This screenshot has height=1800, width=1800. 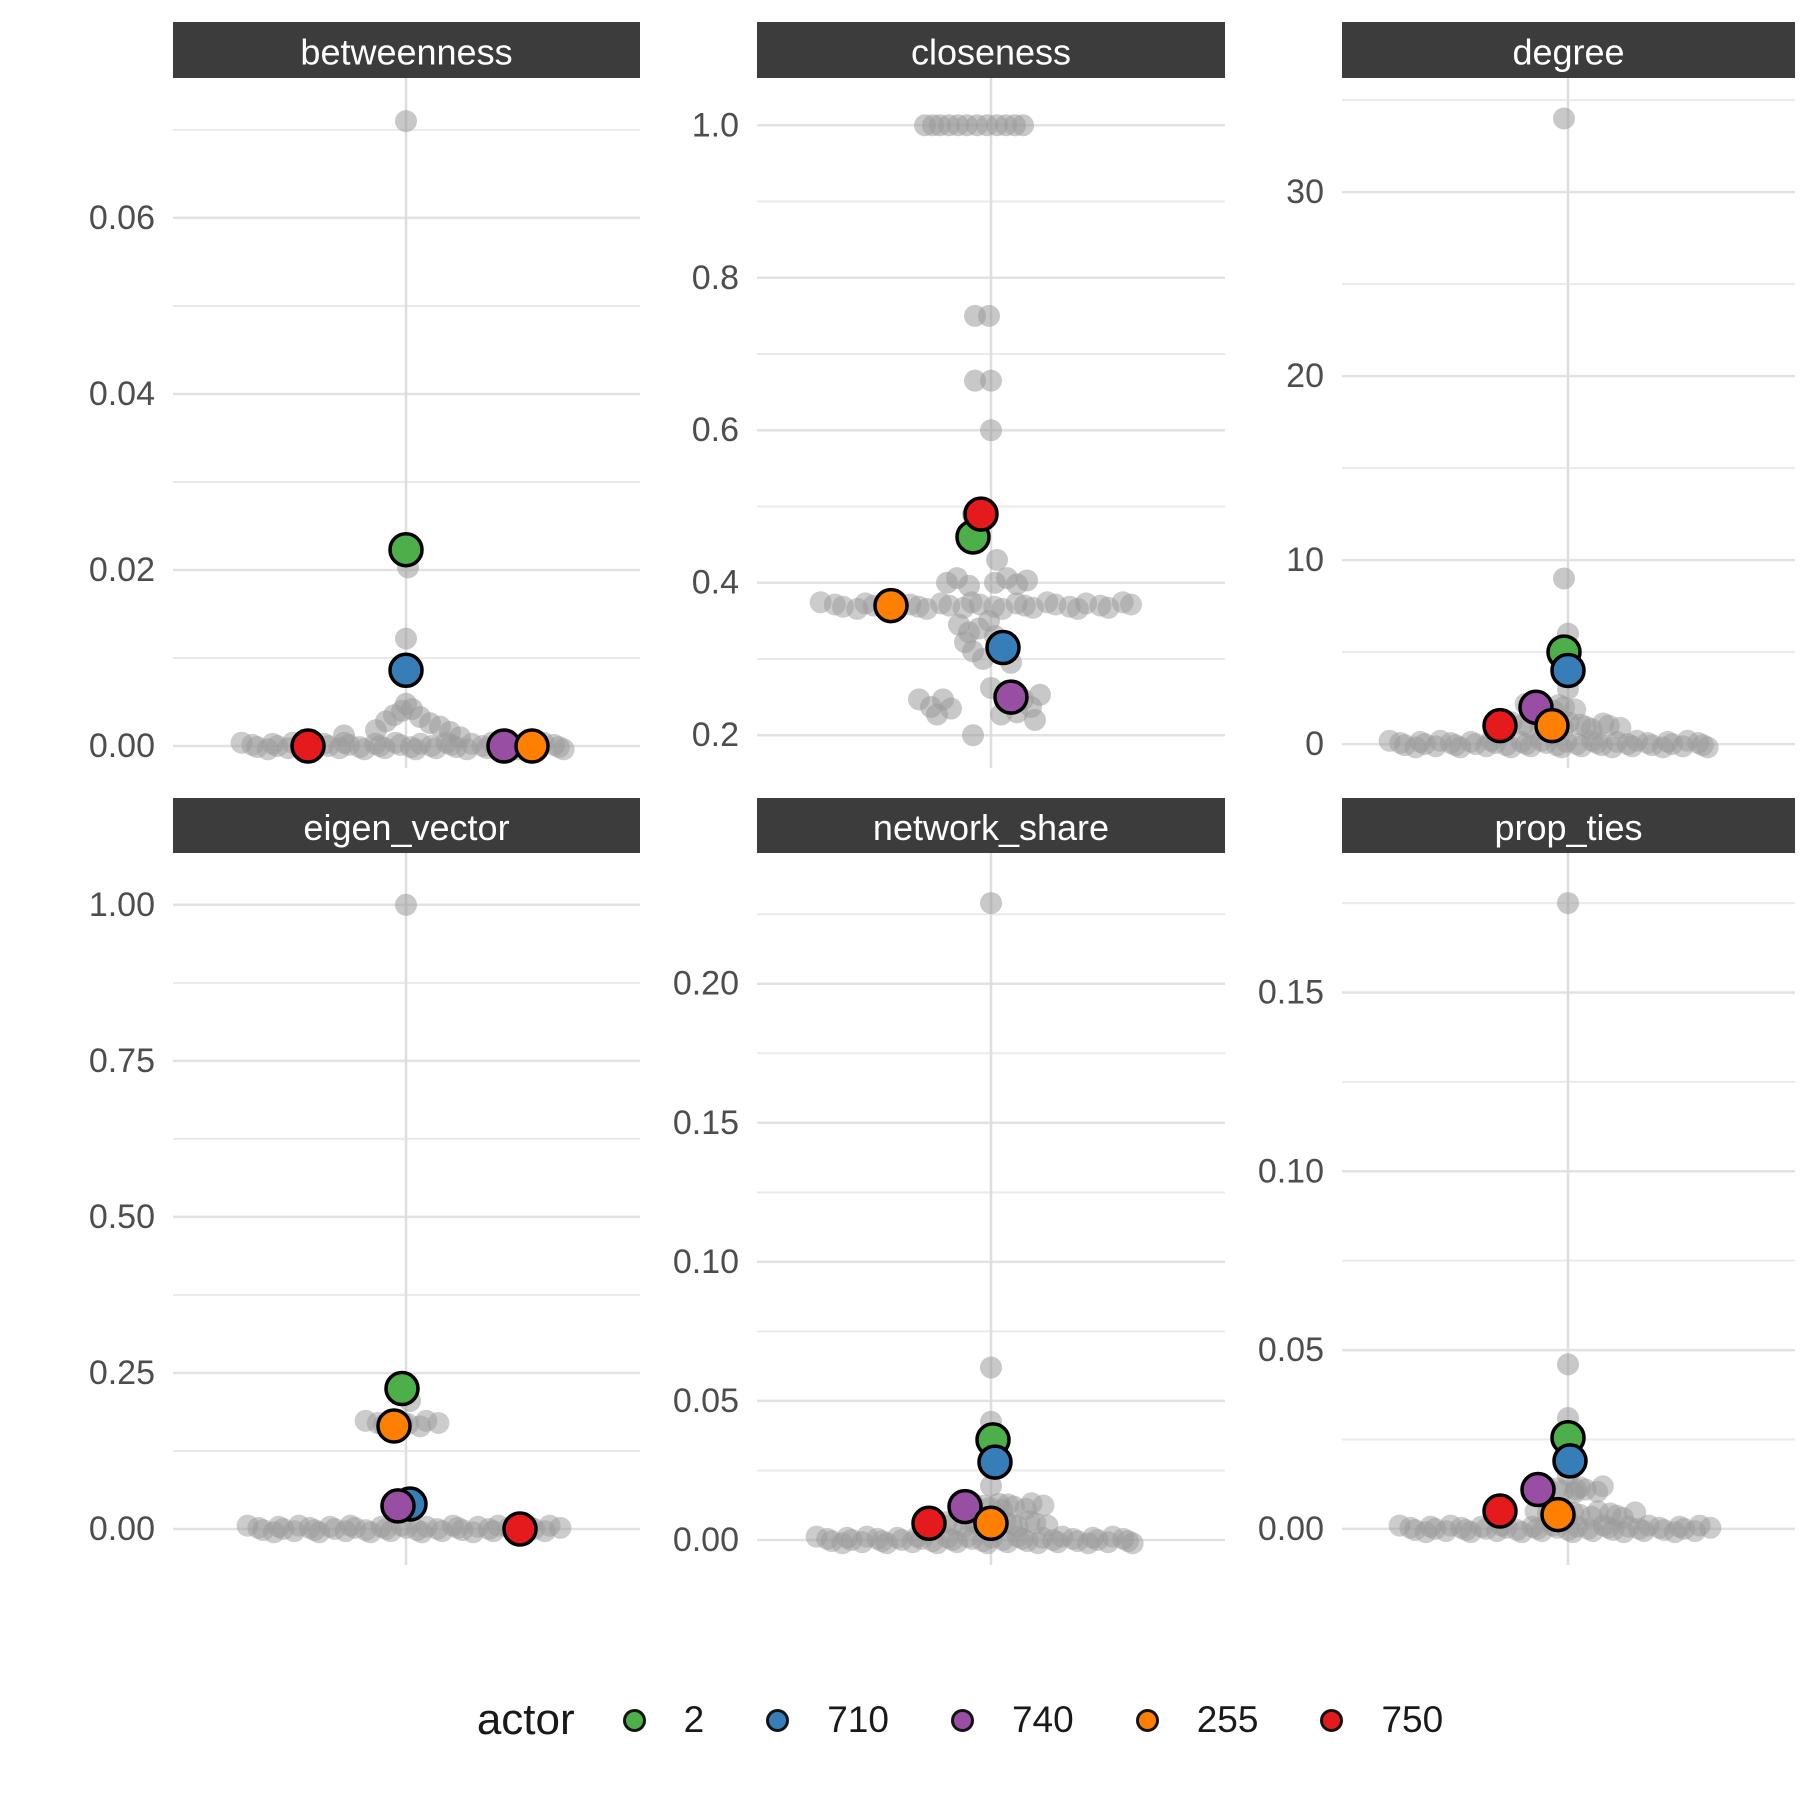 I want to click on facet-degree: 30 20 10 0 degree, so click(x=1540, y=395).